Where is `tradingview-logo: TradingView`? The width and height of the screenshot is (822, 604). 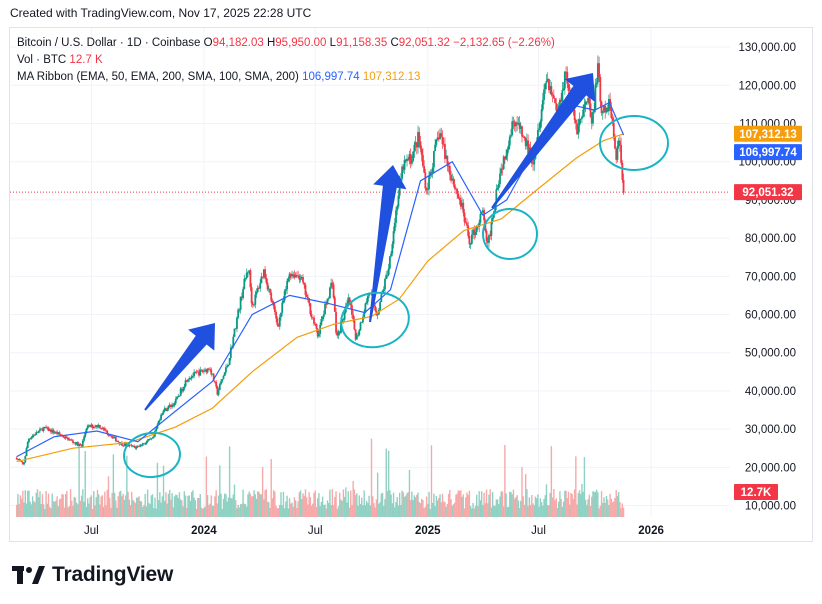 tradingview-logo: TradingView is located at coordinates (92, 575).